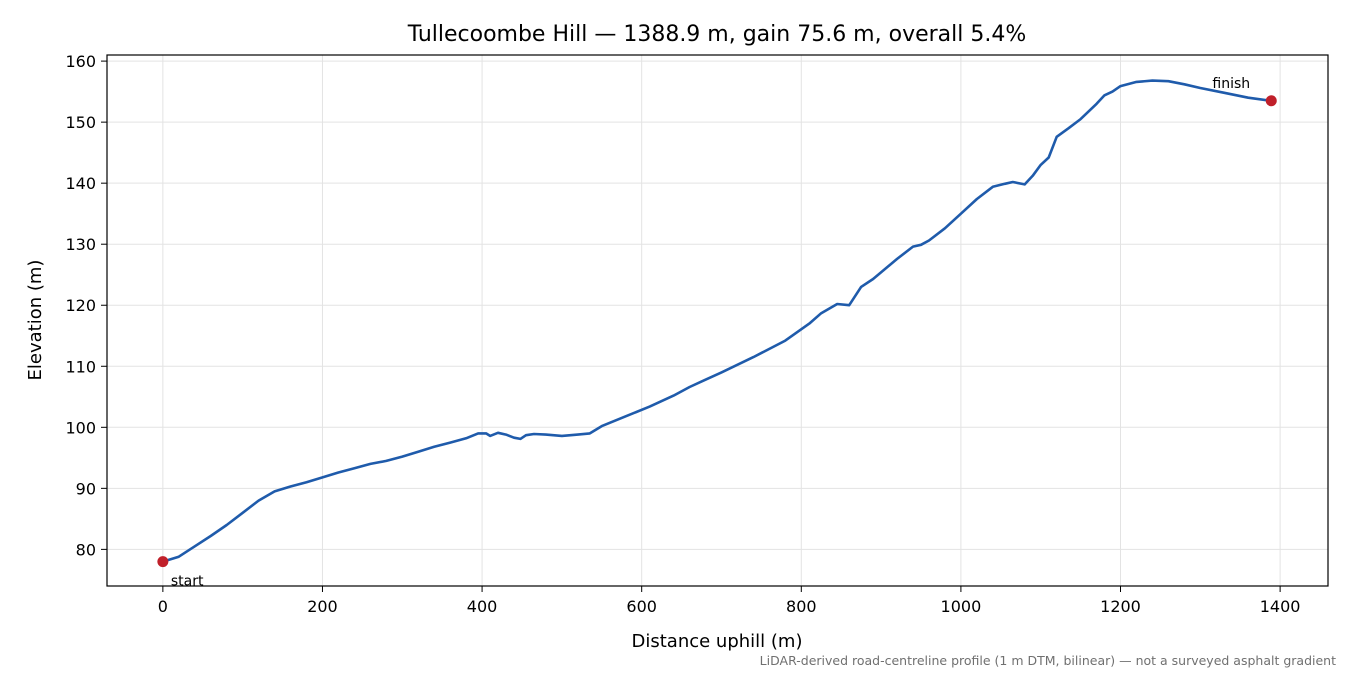 The image size is (1350, 675). What do you see at coordinates (80, 366) in the screenshot?
I see `y-tick-label: 110` at bounding box center [80, 366].